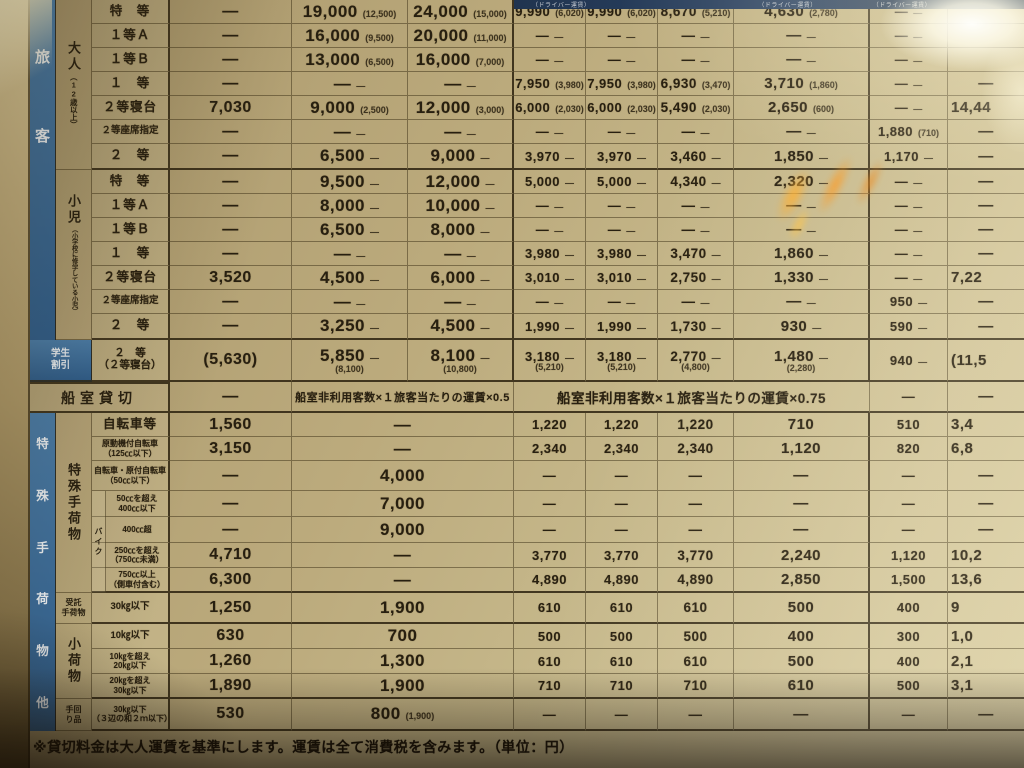  Describe the element at coordinates (802, 254) in the screenshot. I see `fare-cell: 1,860—` at that location.